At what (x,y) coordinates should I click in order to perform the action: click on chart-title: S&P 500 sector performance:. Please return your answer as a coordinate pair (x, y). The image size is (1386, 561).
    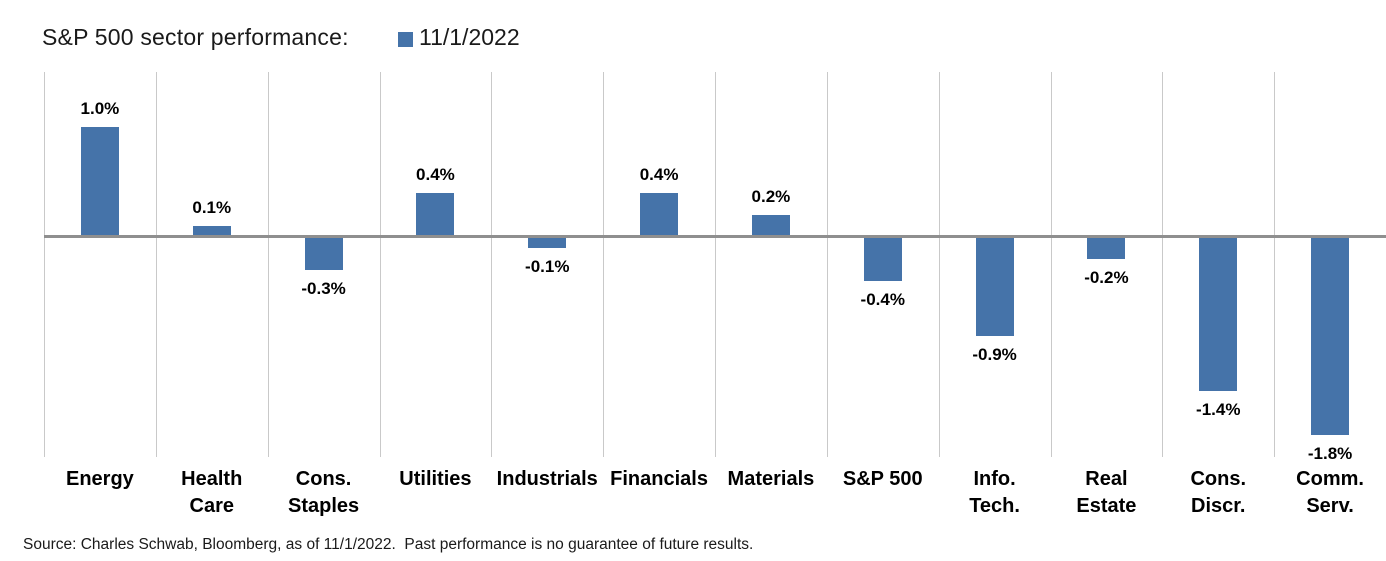
    Looking at the image, I should click on (195, 37).